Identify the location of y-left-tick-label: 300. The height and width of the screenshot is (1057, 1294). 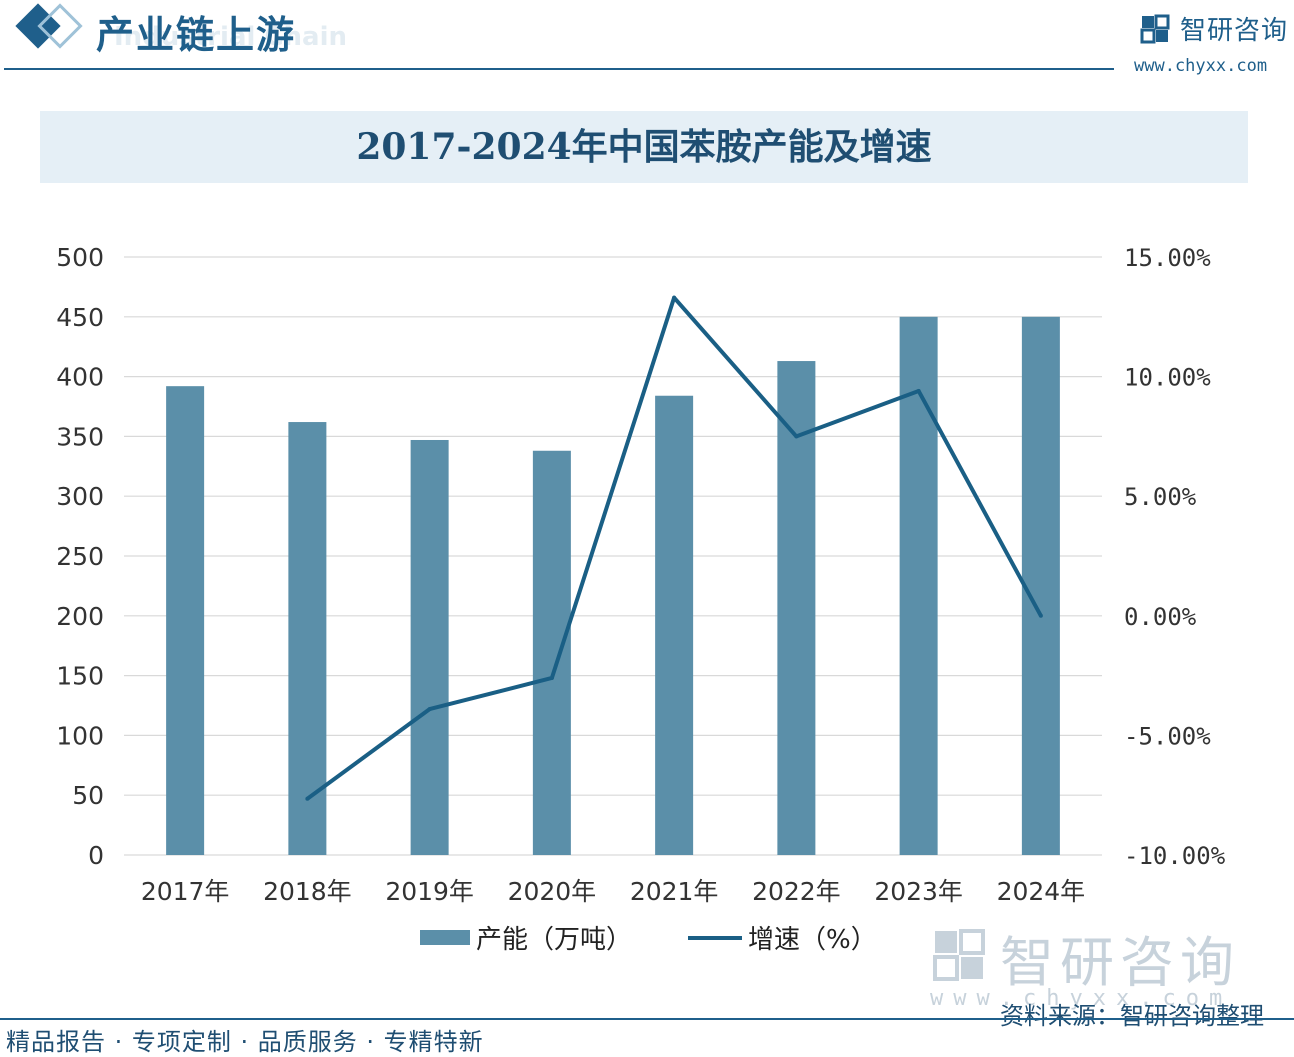
(80, 496).